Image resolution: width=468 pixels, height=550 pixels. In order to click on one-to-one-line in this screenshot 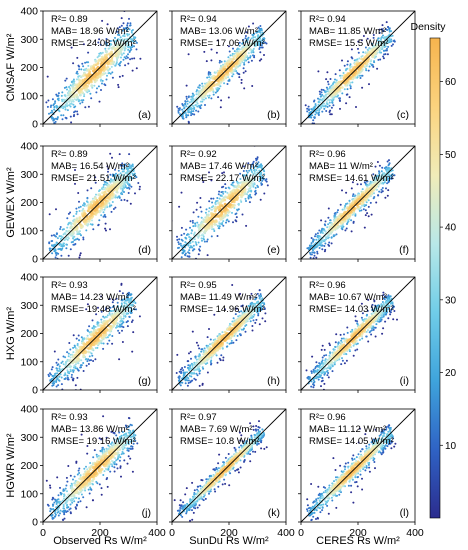, I will do `click(100, 333)`.